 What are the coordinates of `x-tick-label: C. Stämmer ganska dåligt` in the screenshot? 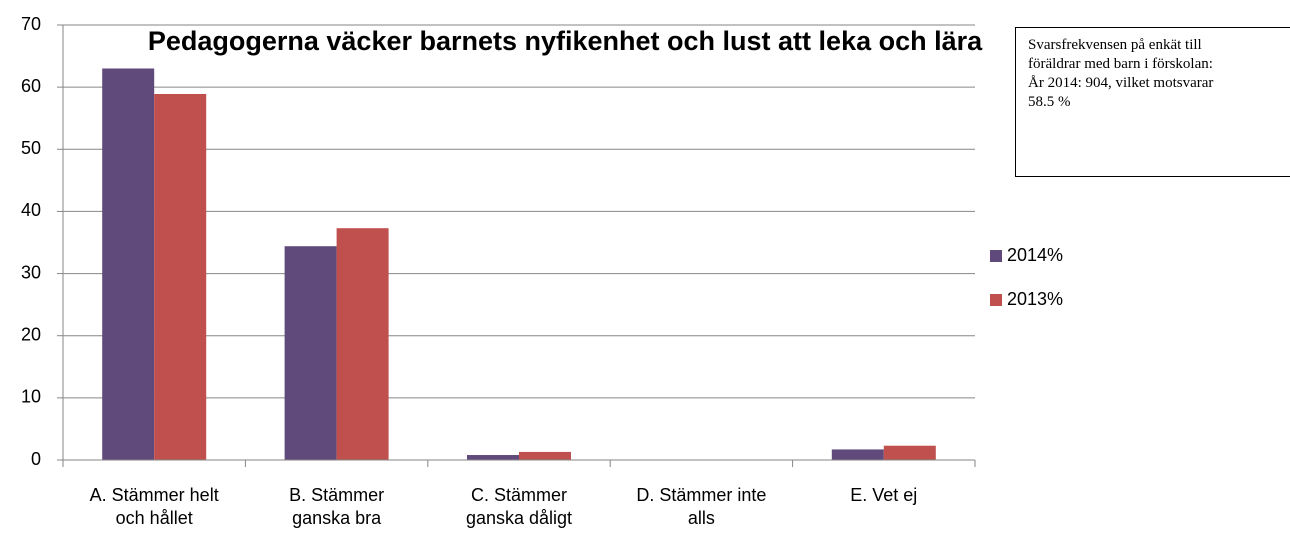 It's located at (519, 506).